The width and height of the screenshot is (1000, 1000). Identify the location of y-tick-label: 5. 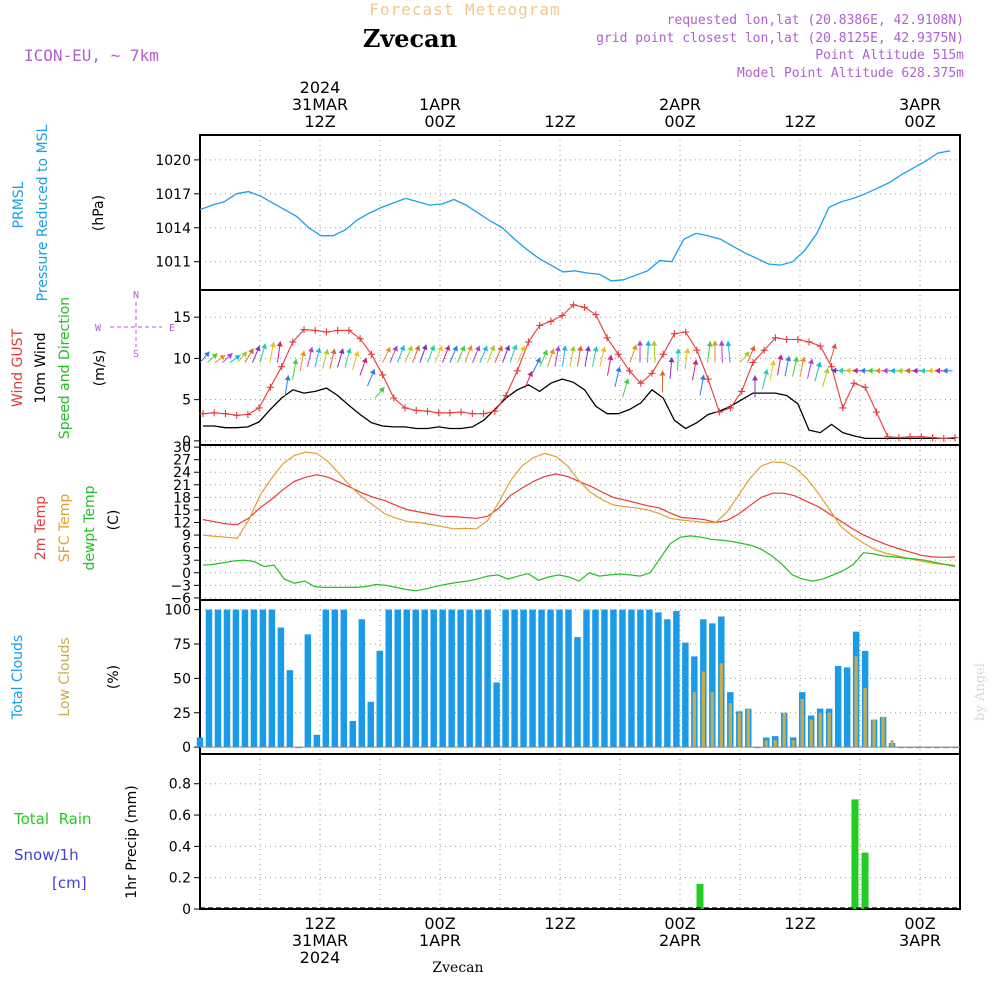
(186, 401).